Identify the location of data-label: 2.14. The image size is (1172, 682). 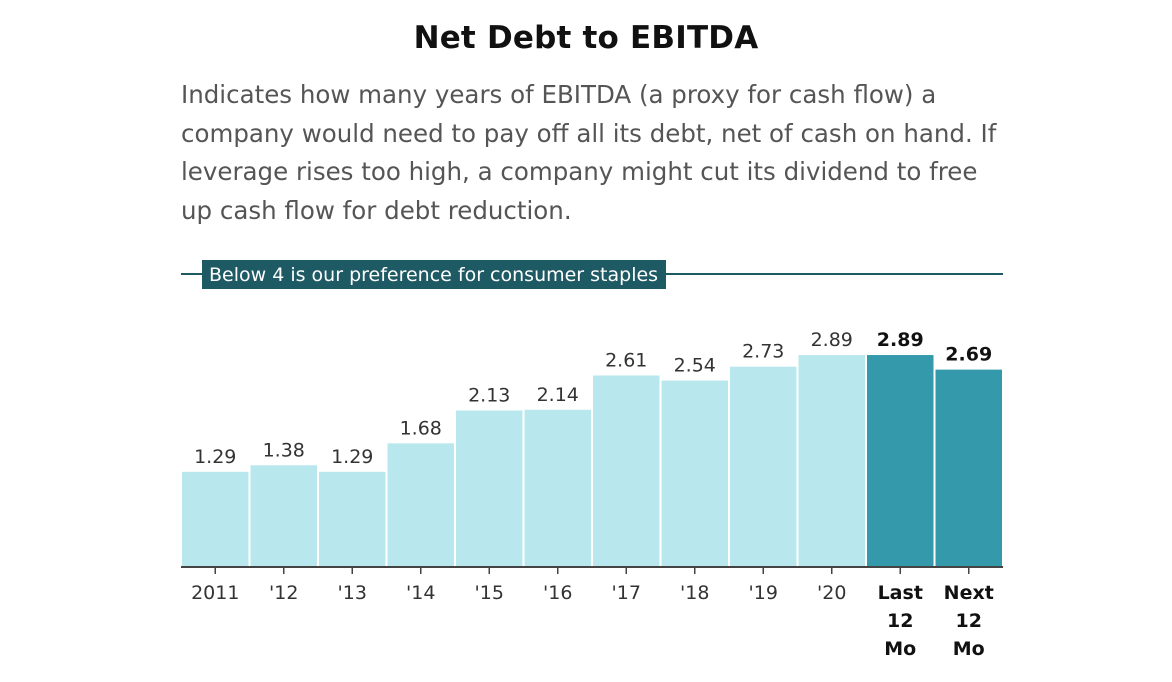
(558, 395).